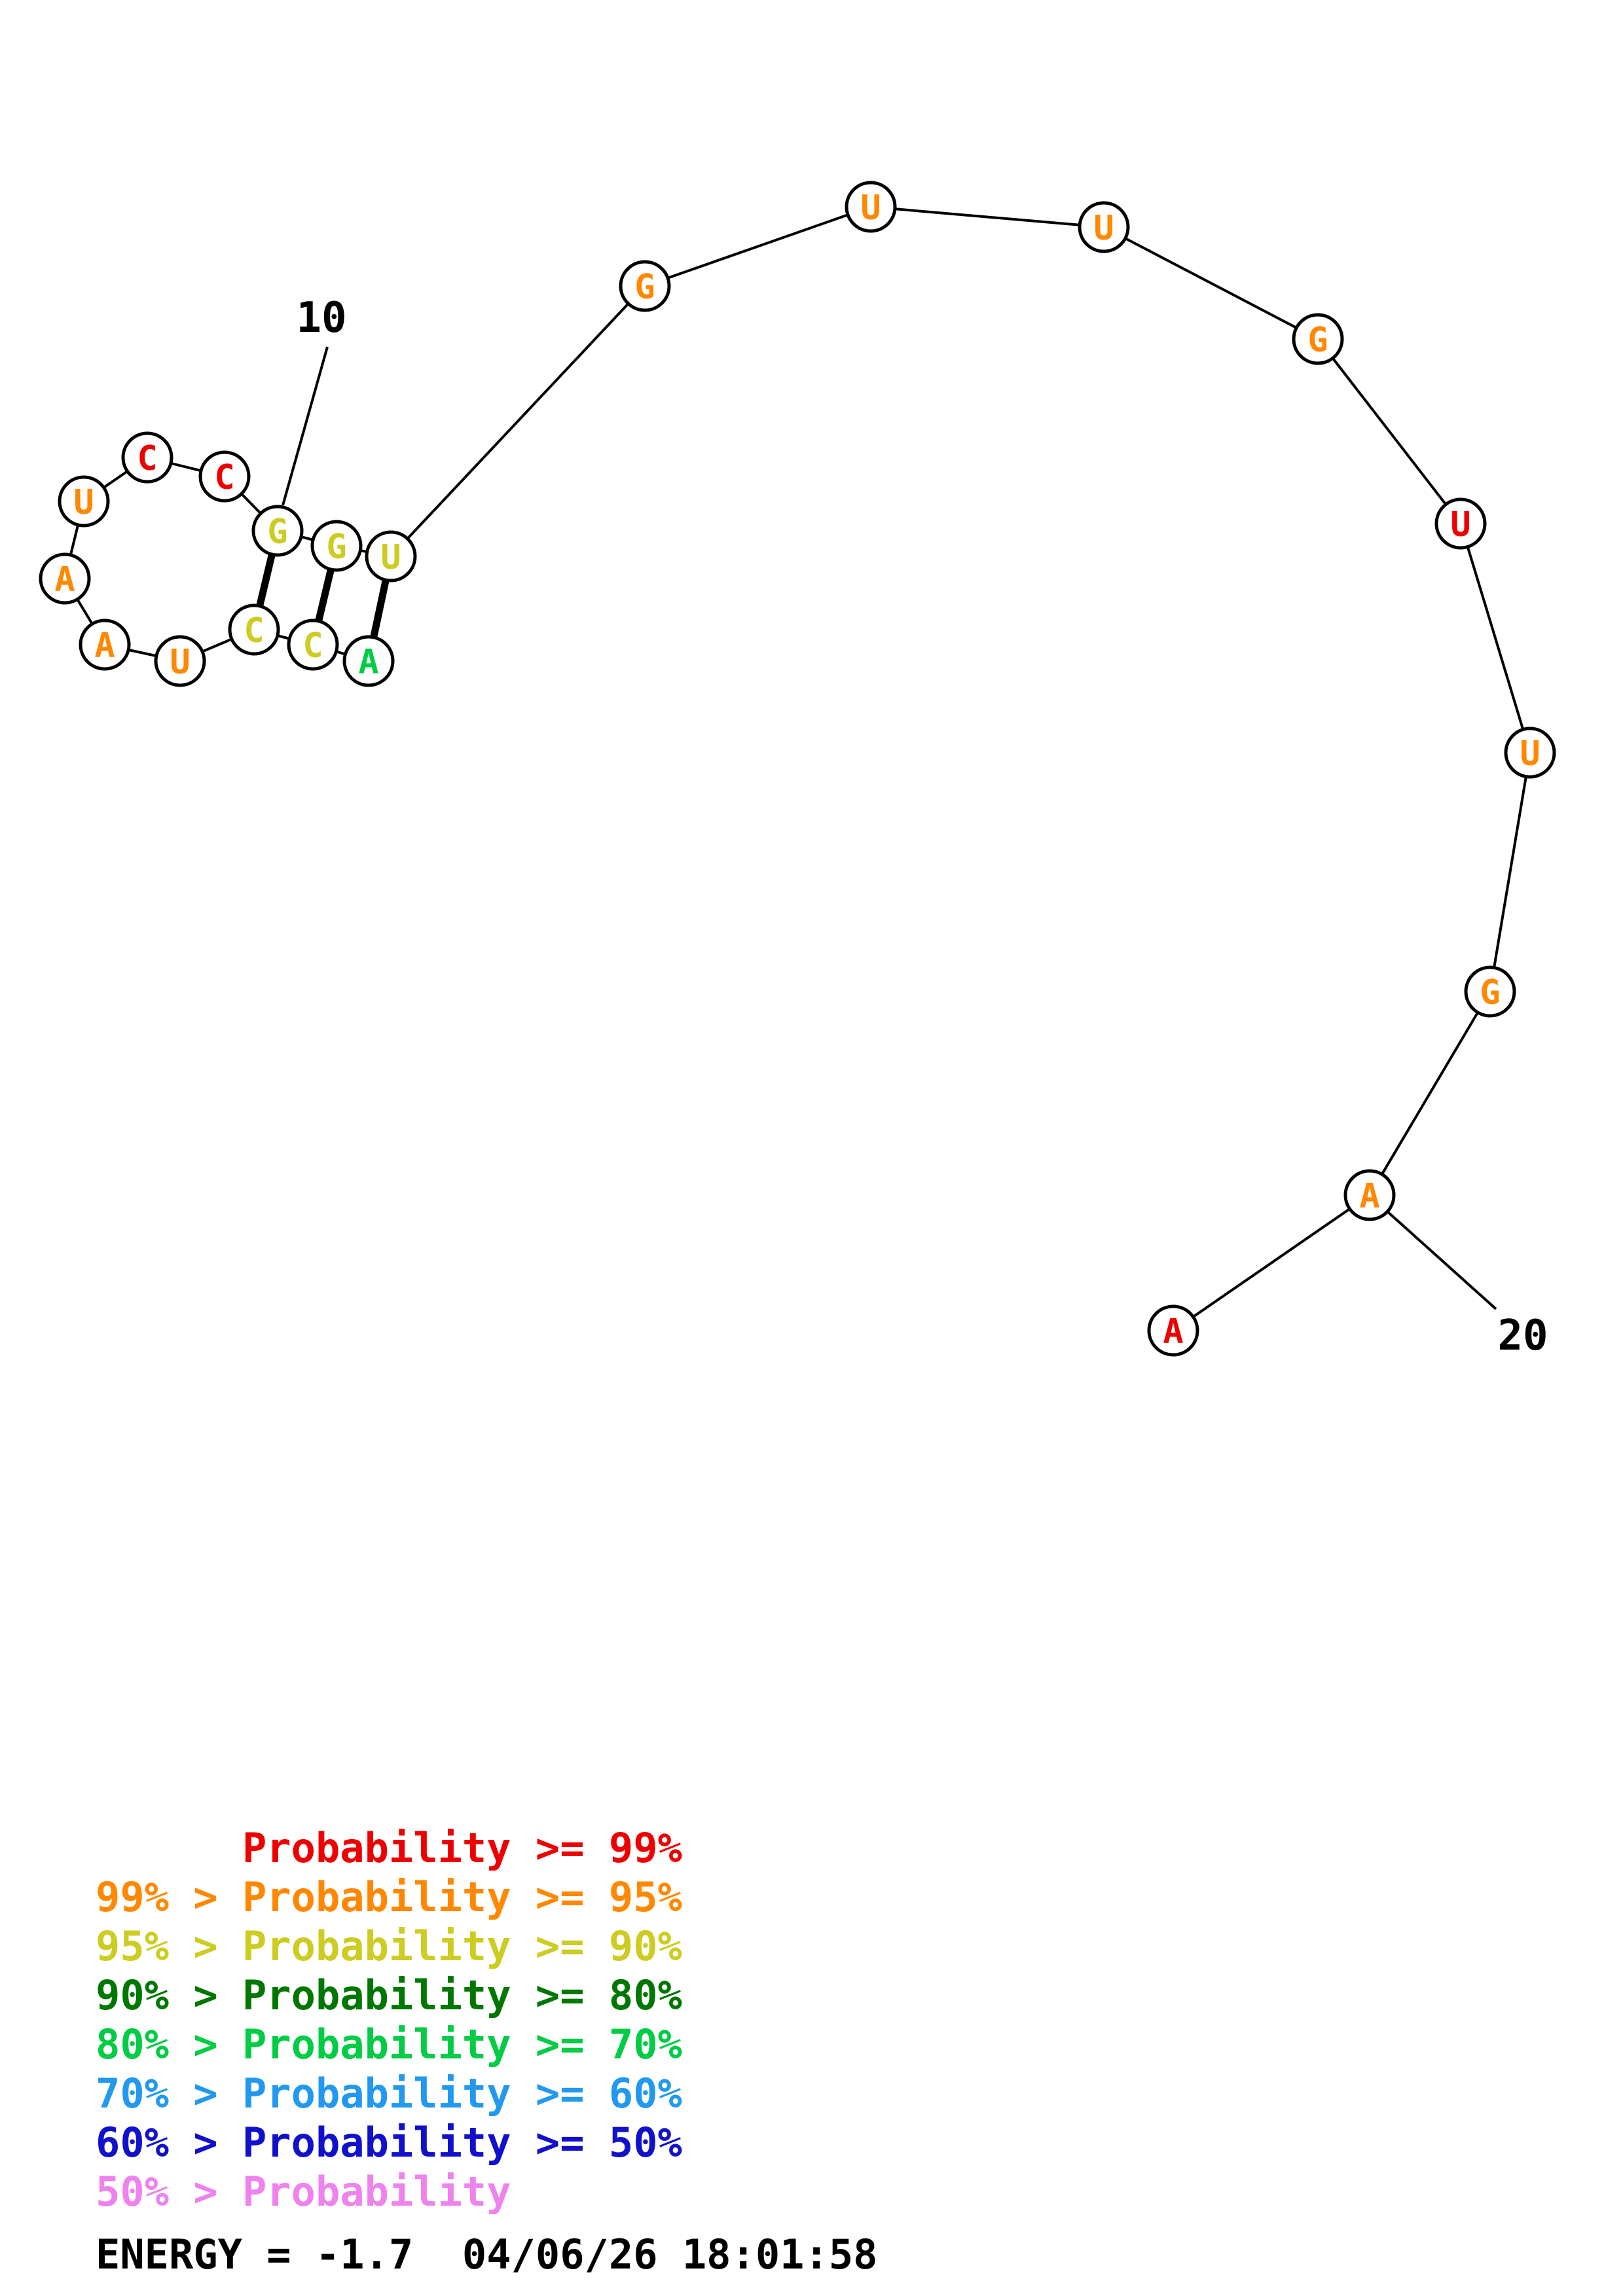 This screenshot has width=1623, height=2296. What do you see at coordinates (389, 2044) in the screenshot?
I see `legend-row: 80% > Probability >= 70%` at bounding box center [389, 2044].